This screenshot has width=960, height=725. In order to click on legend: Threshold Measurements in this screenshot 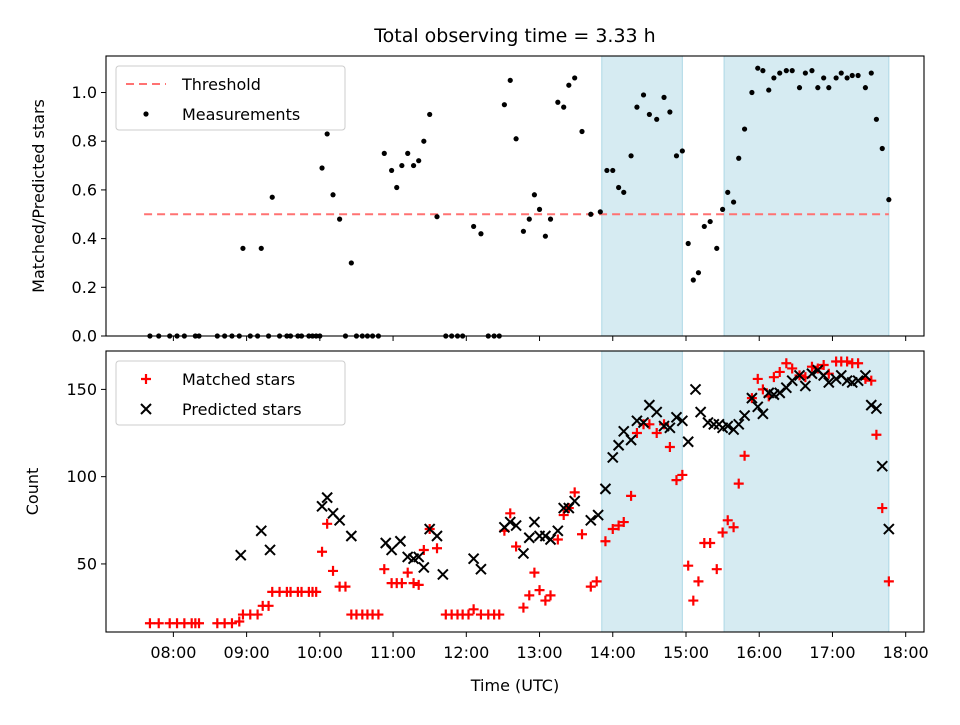, I will do `click(230, 98)`.